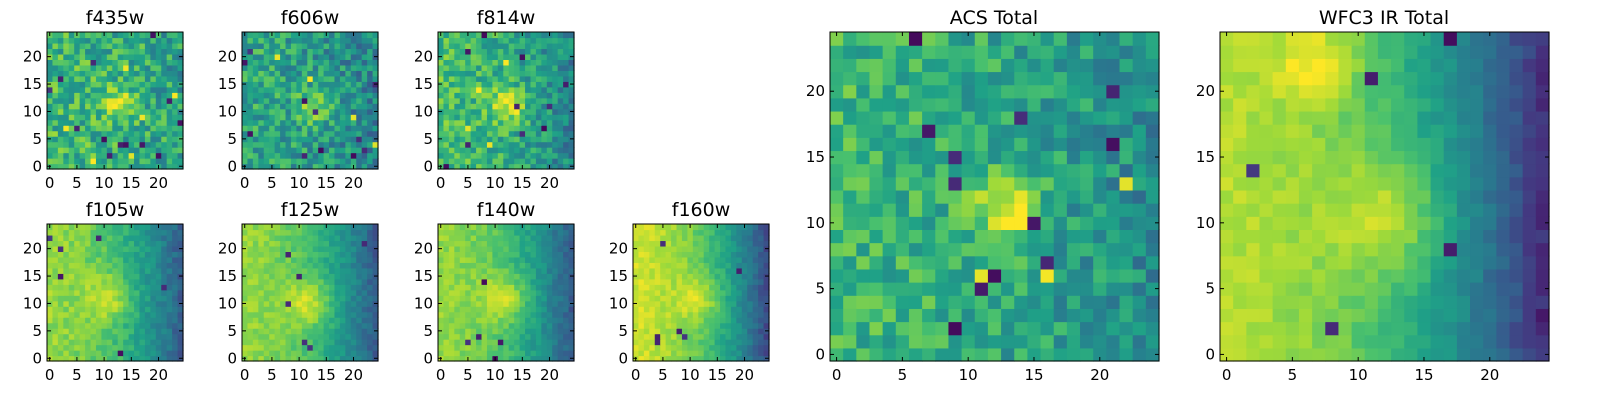 Image resolution: width=1600 pixels, height=400 pixels. I want to click on x-tick-label: 5, so click(468, 375).